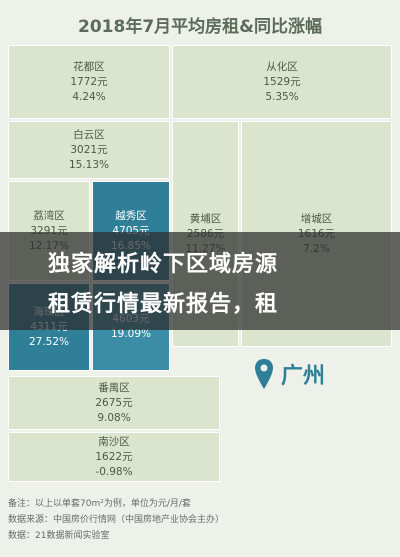  Describe the element at coordinates (303, 376) in the screenshot. I see `city-name: 广州` at that location.